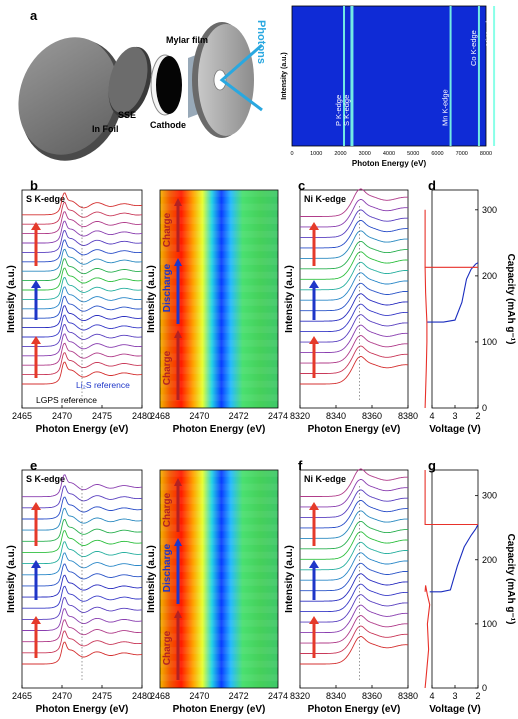  What do you see at coordinates (167, 647) in the screenshot?
I see `segment-label: Charge` at bounding box center [167, 647].